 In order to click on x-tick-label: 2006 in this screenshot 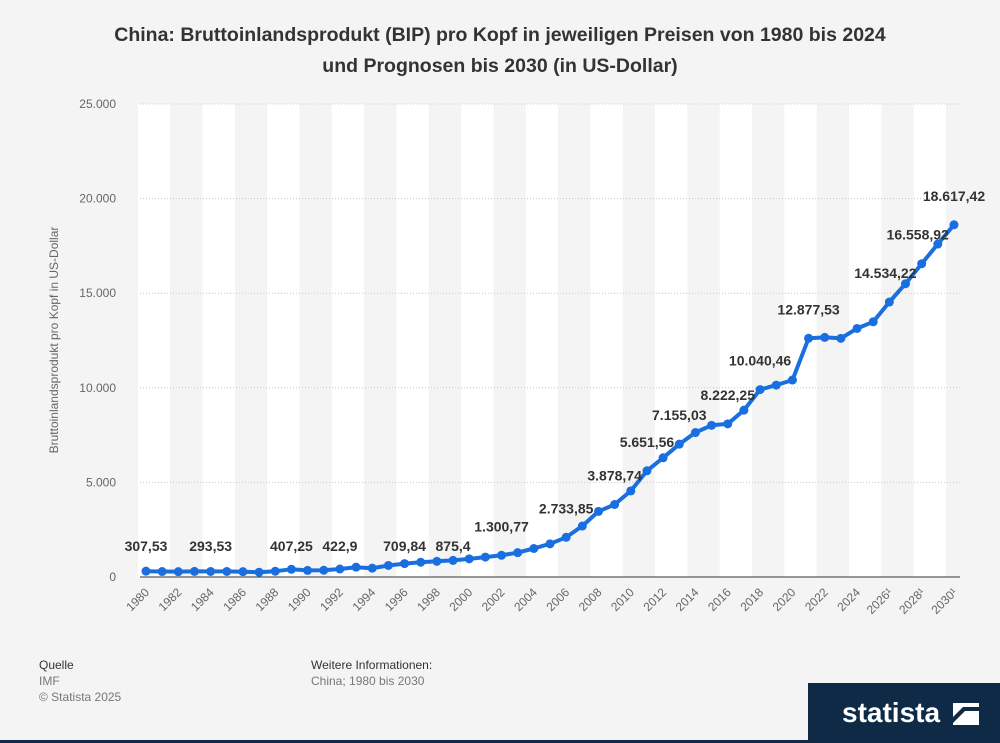, I will do `click(557, 599)`.